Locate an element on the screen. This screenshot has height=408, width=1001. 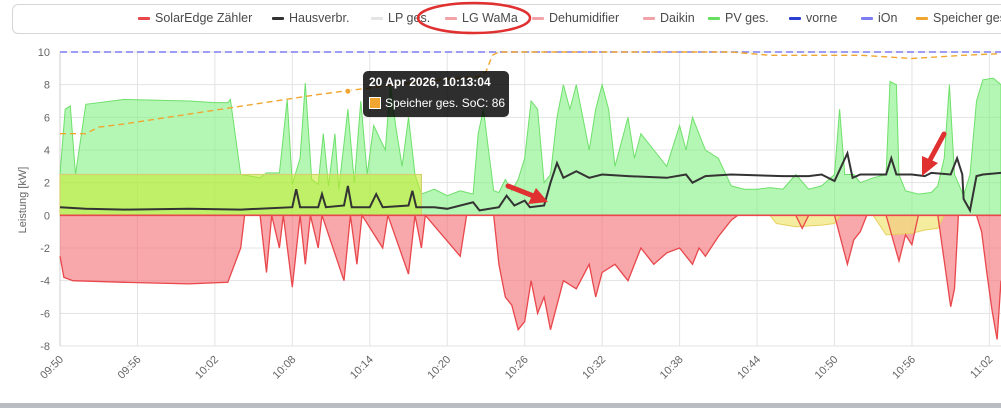
legend-item: Daikin is located at coordinates (669, 18).